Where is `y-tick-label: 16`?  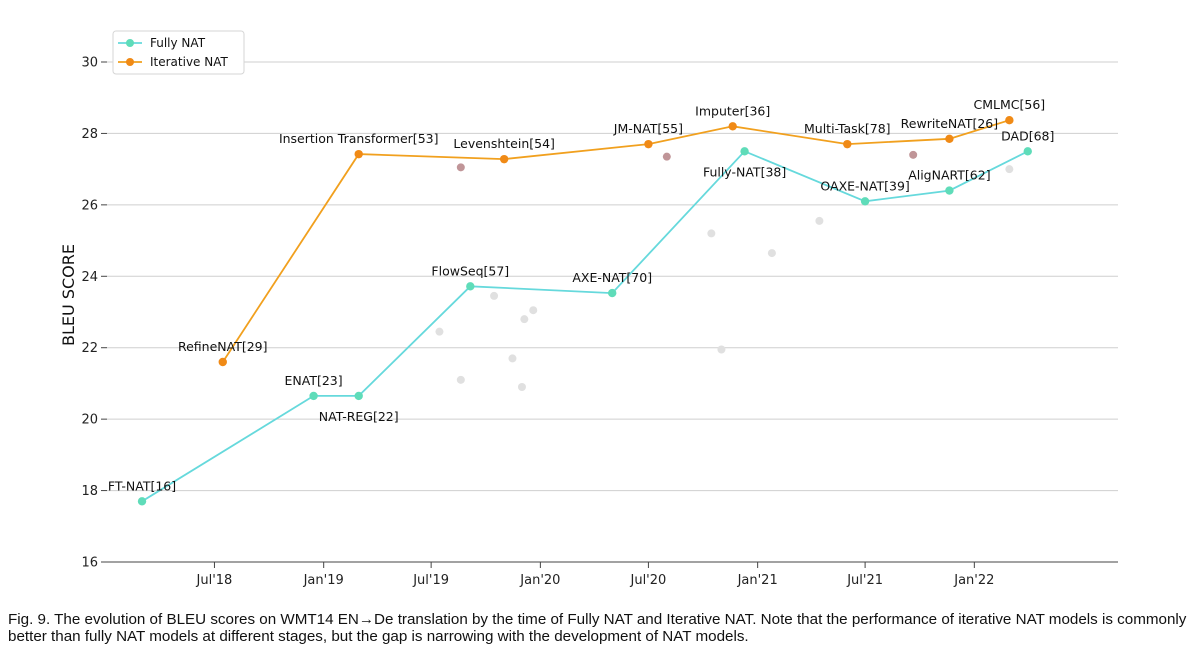 y-tick-label: 16 is located at coordinates (89, 563).